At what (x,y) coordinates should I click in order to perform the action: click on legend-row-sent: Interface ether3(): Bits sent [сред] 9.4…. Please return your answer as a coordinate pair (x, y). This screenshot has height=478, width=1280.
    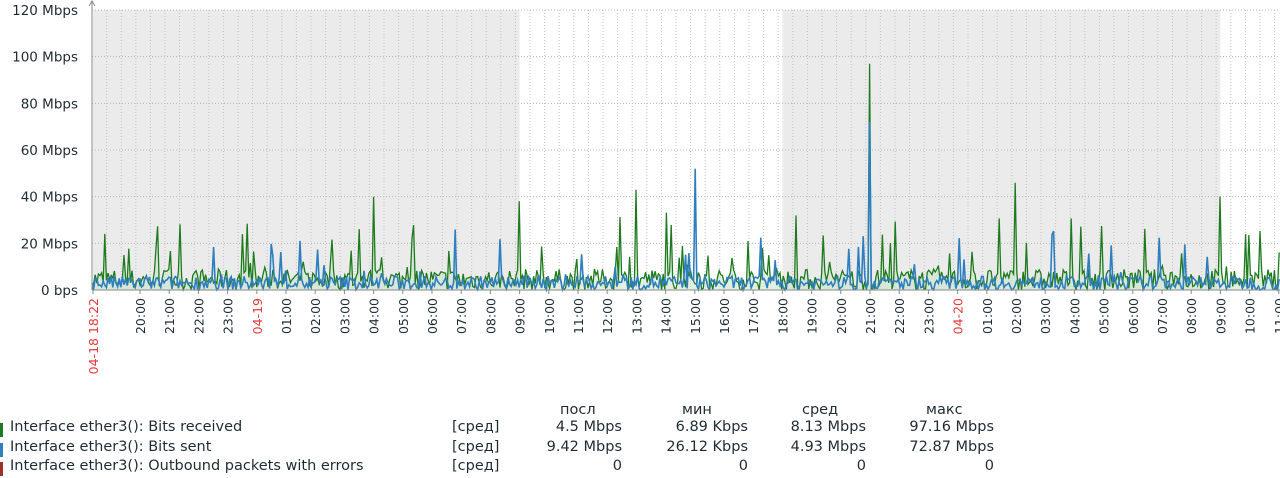
    Looking at the image, I should click on (640, 449).